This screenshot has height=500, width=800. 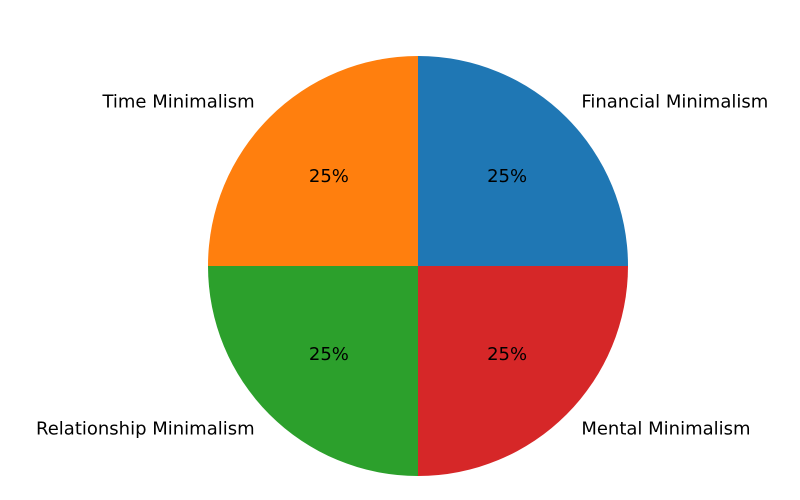 What do you see at coordinates (665, 428) in the screenshot?
I see `slice-label: Mental Minimalism` at bounding box center [665, 428].